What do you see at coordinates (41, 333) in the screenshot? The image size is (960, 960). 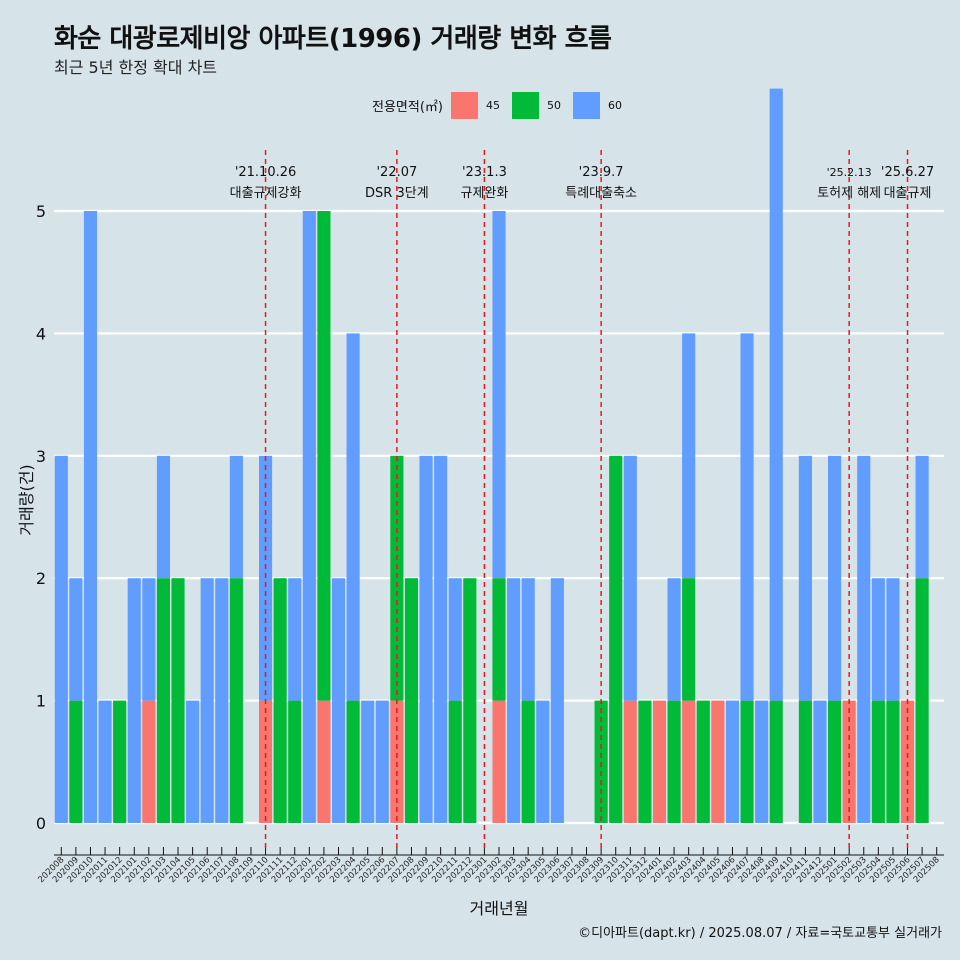 I see `y-tick-label: 4` at bounding box center [41, 333].